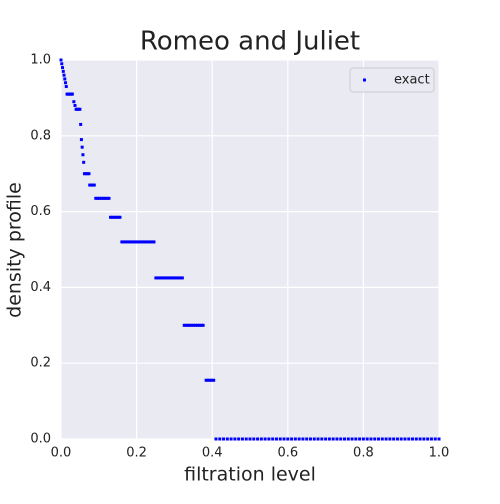  Describe the element at coordinates (61, 453) in the screenshot. I see `x-tick-label: 0.0` at that location.